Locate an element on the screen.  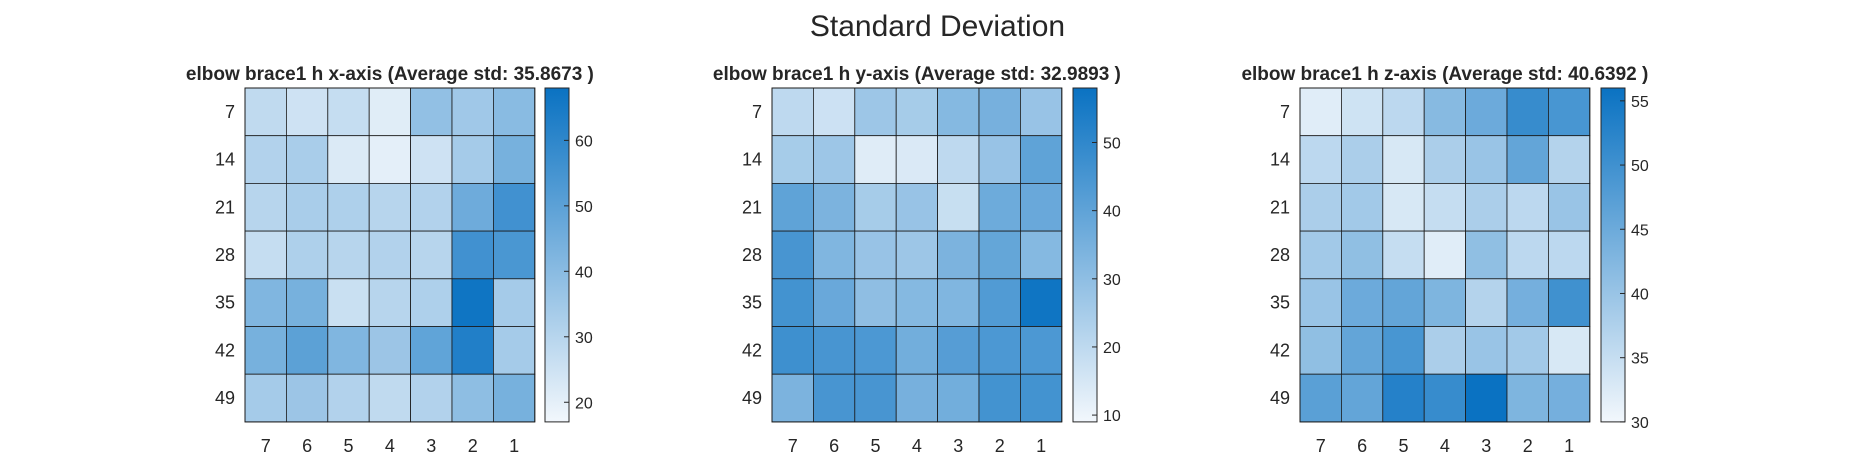
colorbar-tick-label: 55 is located at coordinates (1640, 102).